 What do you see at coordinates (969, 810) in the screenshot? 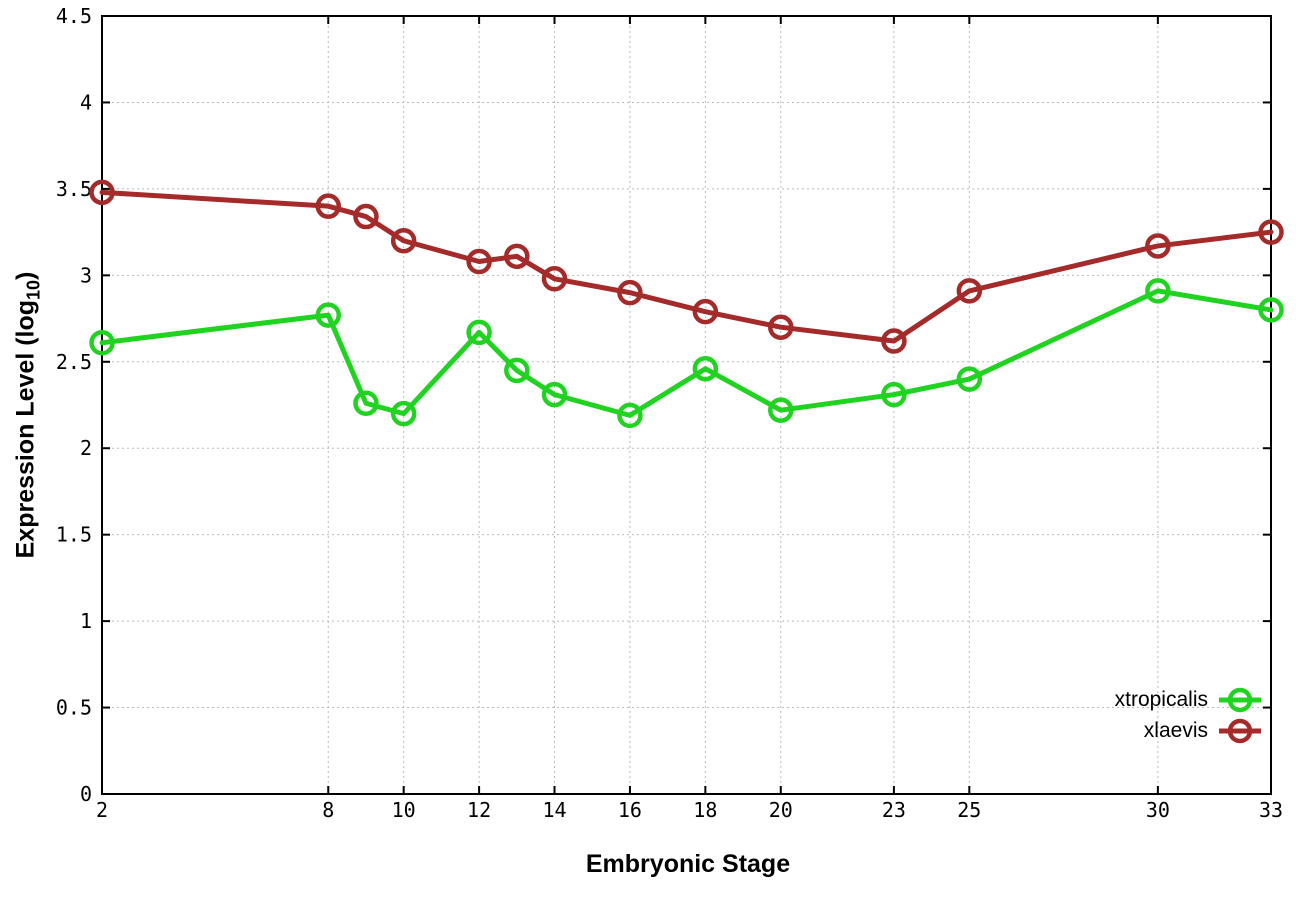
I see `x-tick-label: 25` at bounding box center [969, 810].